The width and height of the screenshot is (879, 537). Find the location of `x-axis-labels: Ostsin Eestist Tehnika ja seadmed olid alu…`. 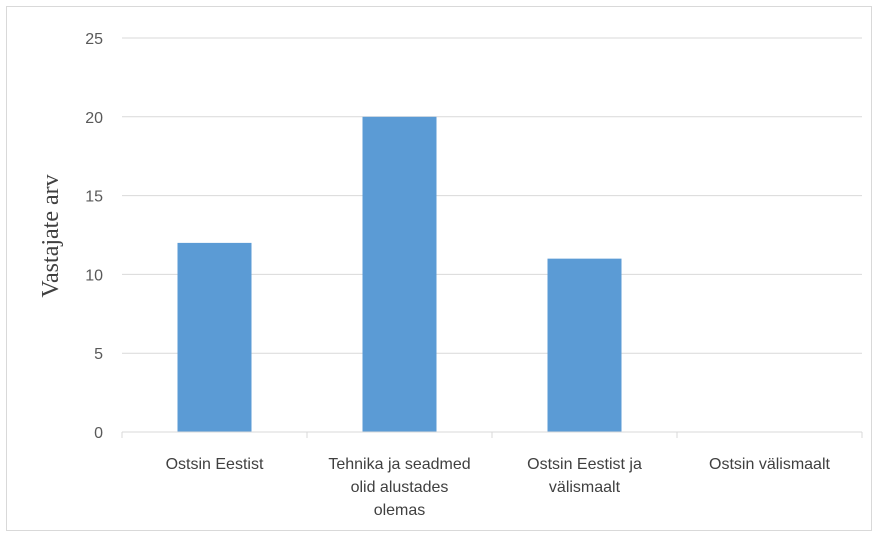

x-axis-labels: Ostsin Eestist Tehnika ja seadmed olid alu… is located at coordinates (498, 487).